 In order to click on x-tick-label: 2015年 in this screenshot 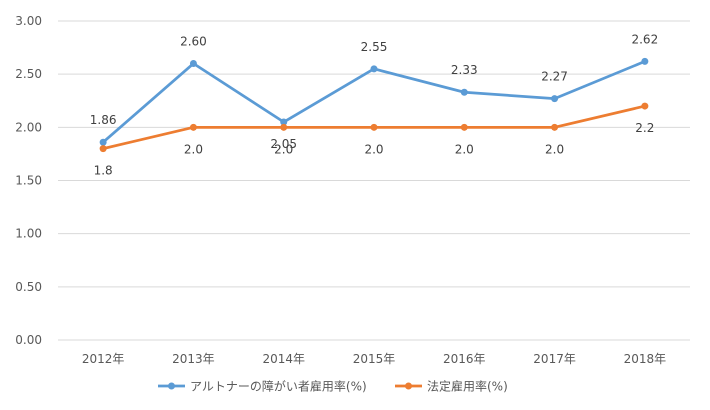, I will do `click(374, 359)`.